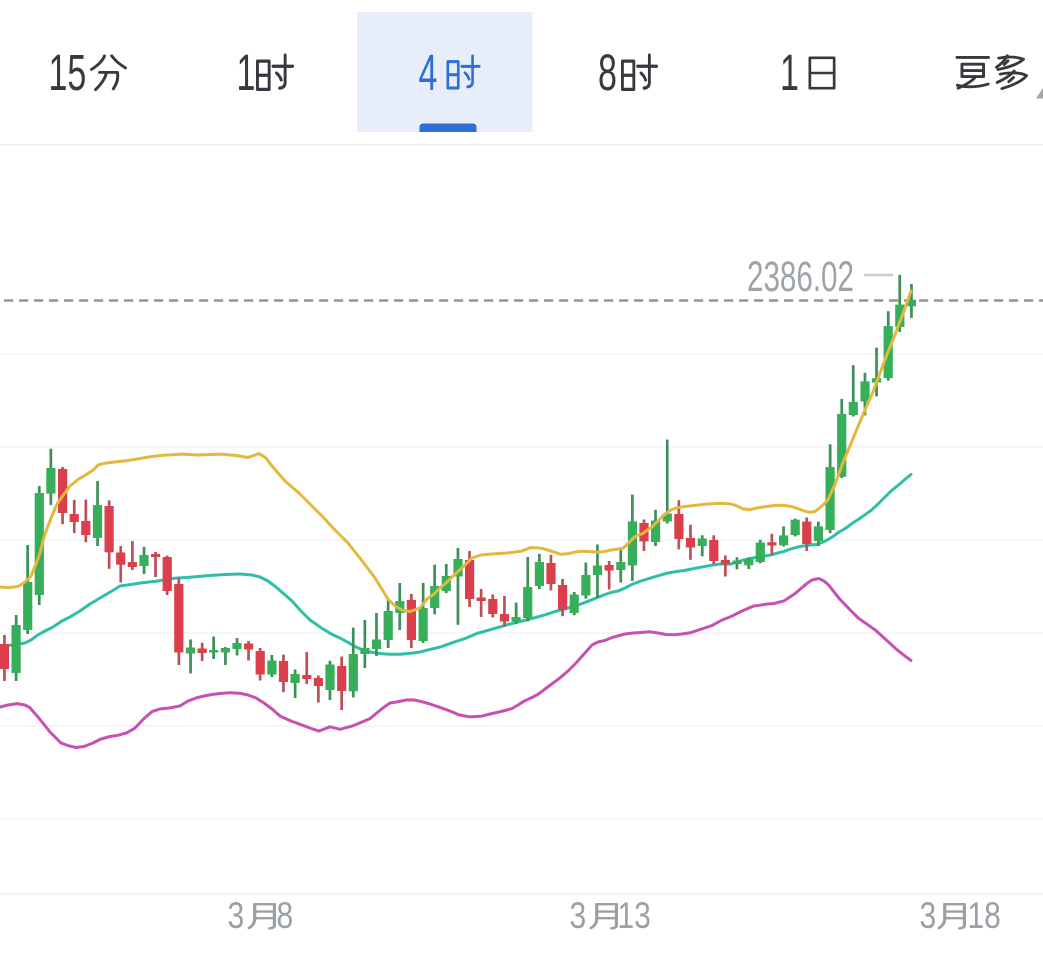  I want to click on svg-text: 13, so click(634, 916).